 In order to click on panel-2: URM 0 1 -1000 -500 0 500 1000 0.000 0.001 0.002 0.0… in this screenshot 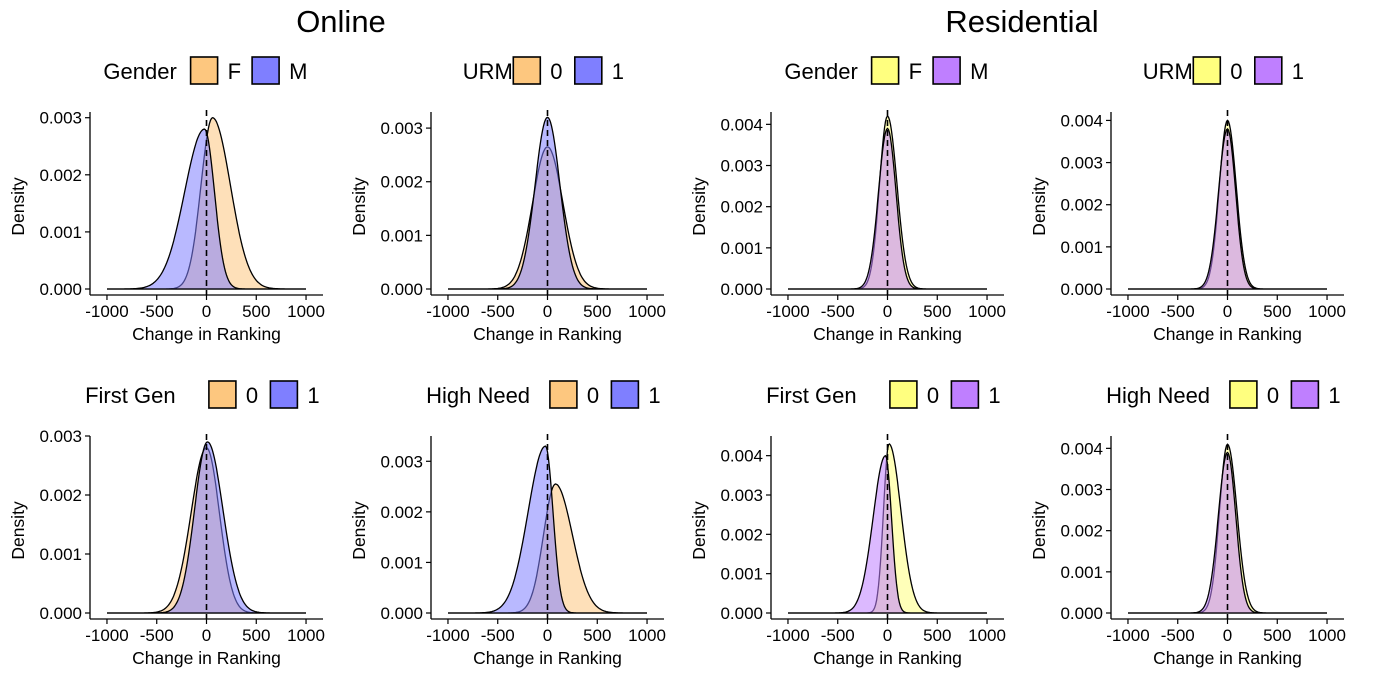, I will do `click(507, 200)`.